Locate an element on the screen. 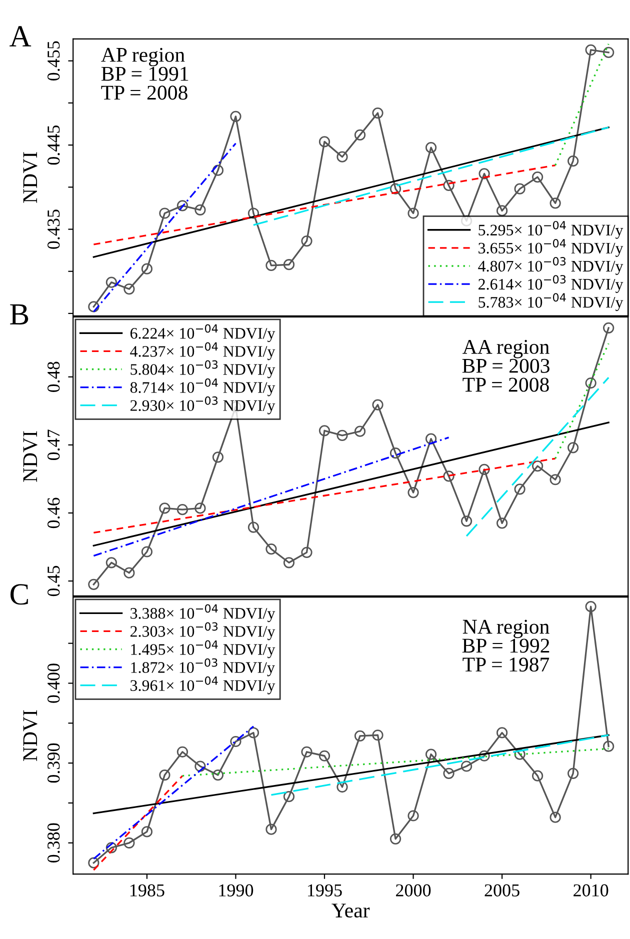  legend-label: 3.961× 10$^{−04}$ NDVI/y is located at coordinates (203, 685).